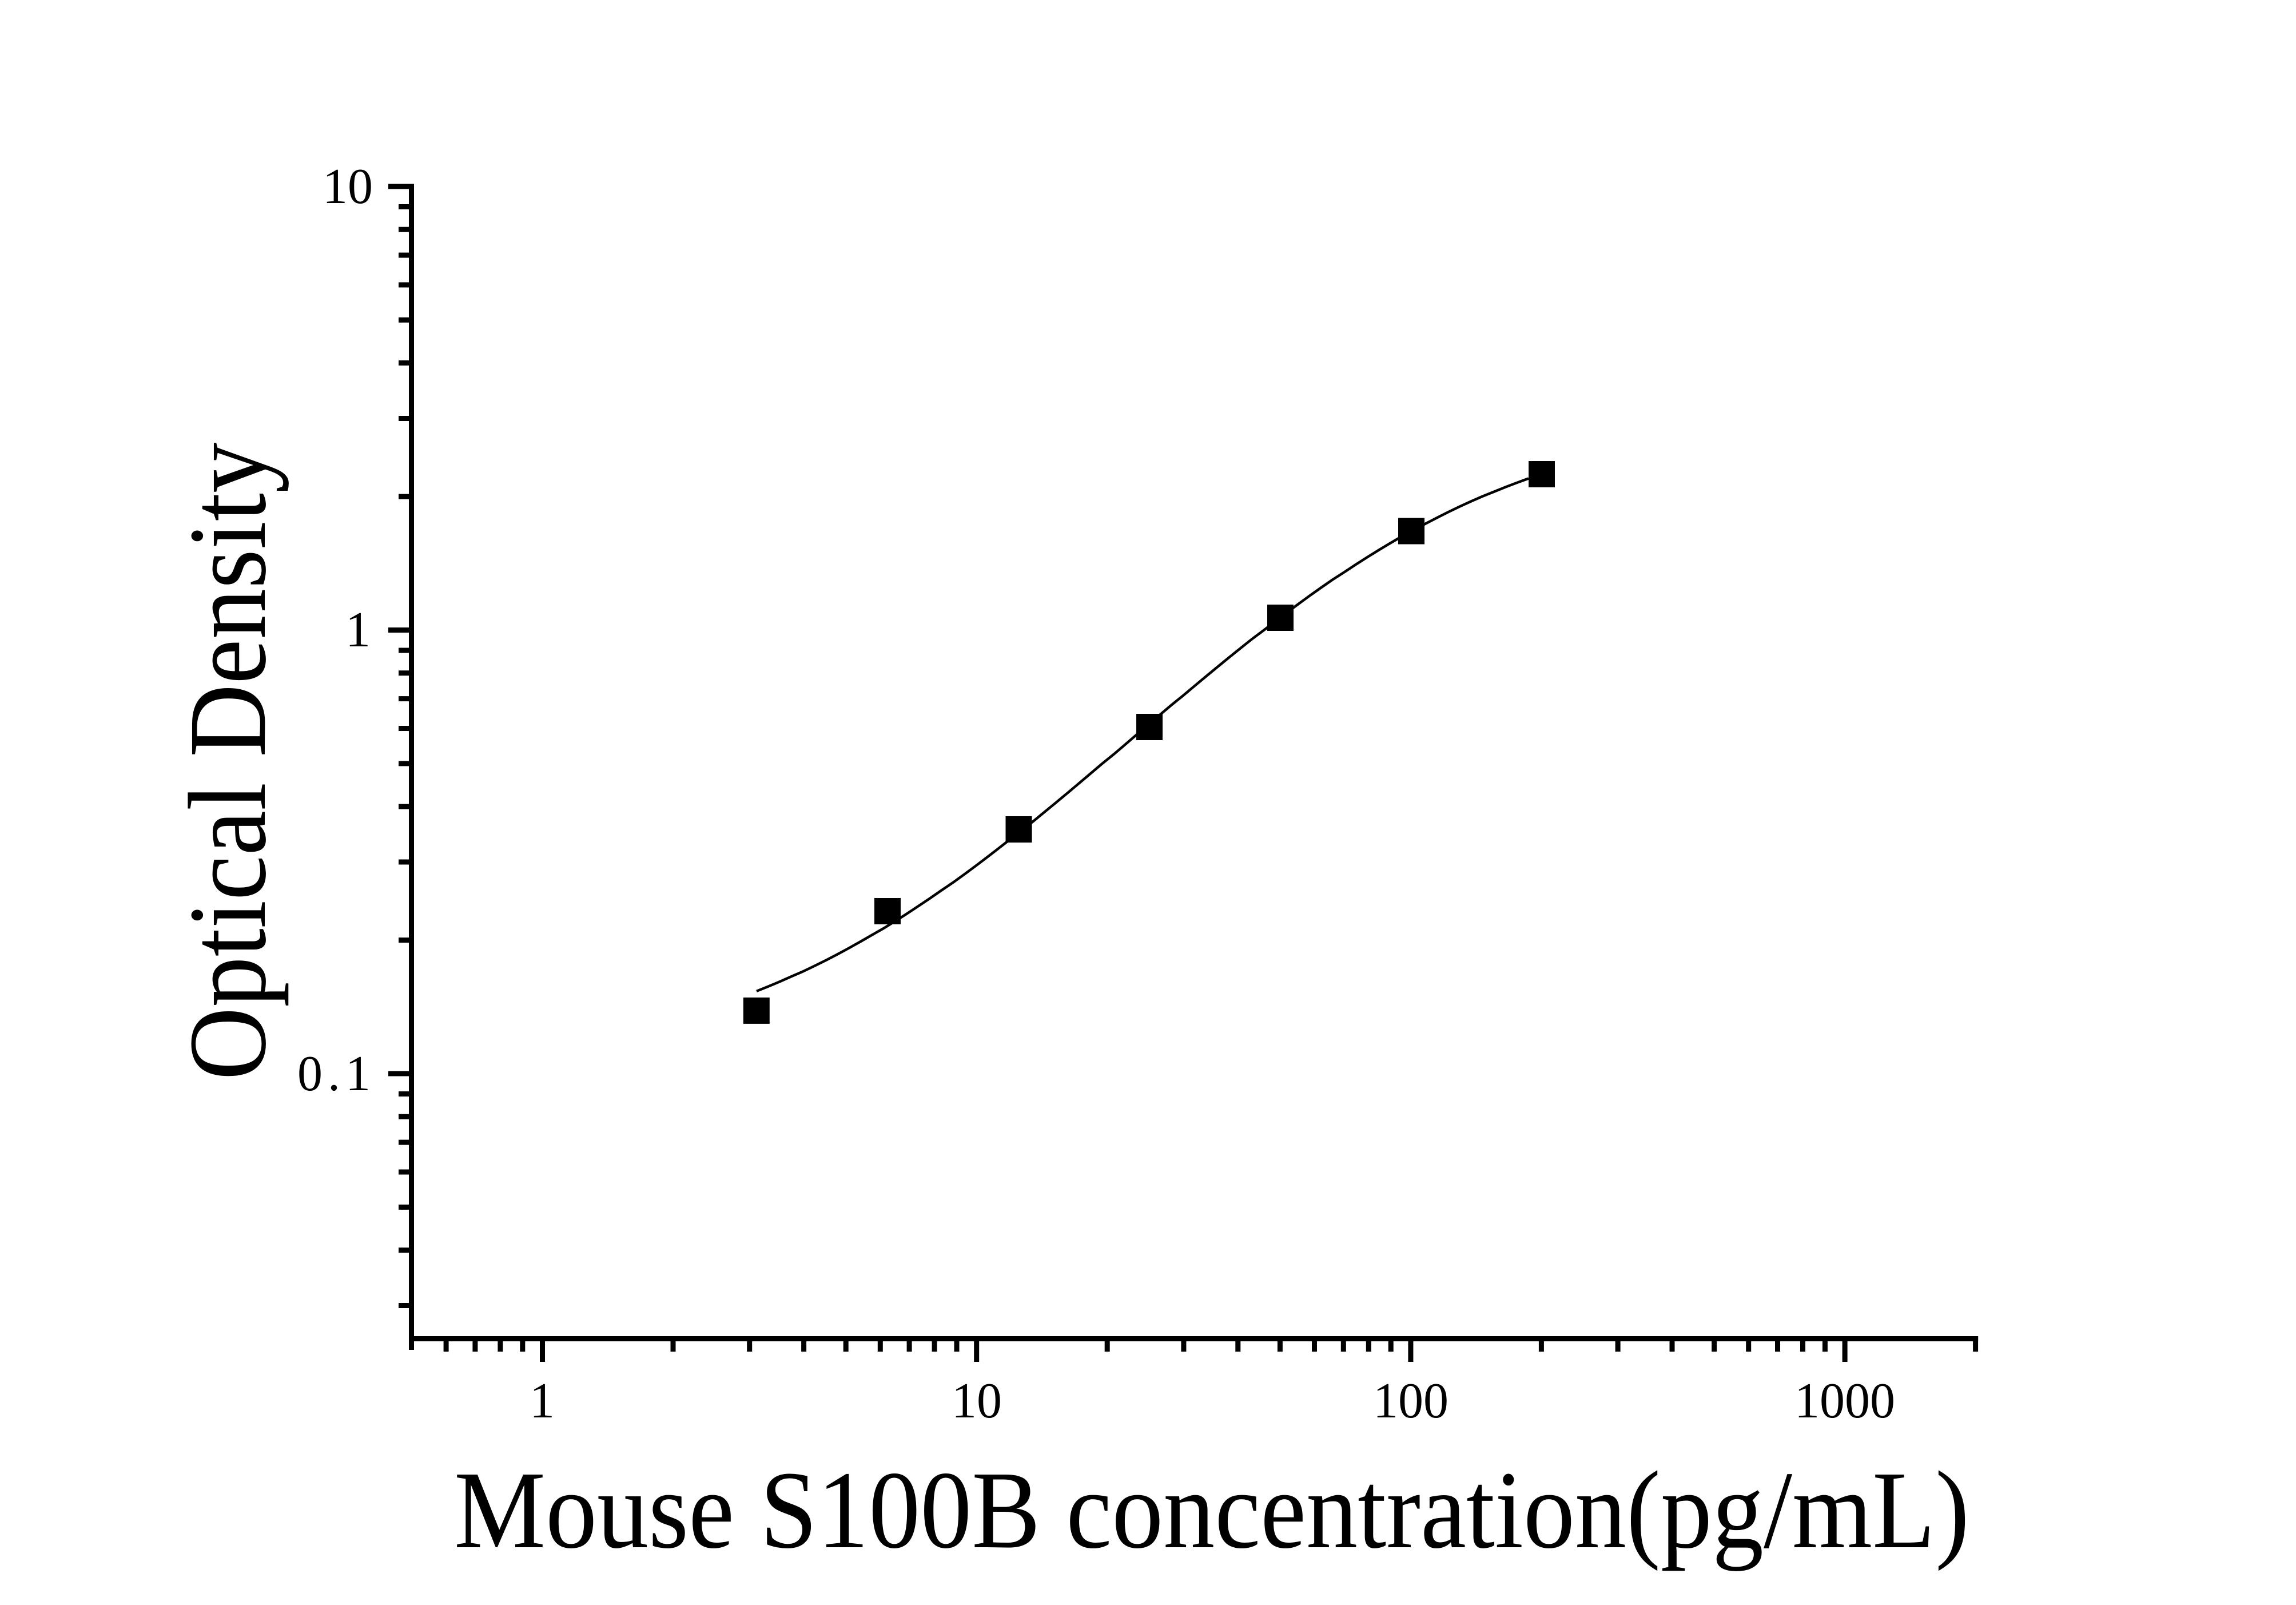  Describe the element at coordinates (337, 1074) in the screenshot. I see `svg-text: 0.1` at that location.